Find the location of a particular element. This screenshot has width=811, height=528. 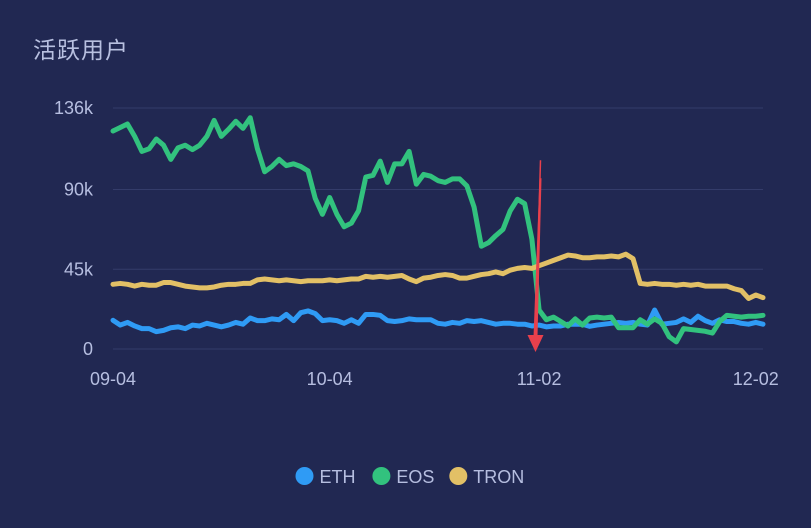

series-line-eth is located at coordinates (438, 321).